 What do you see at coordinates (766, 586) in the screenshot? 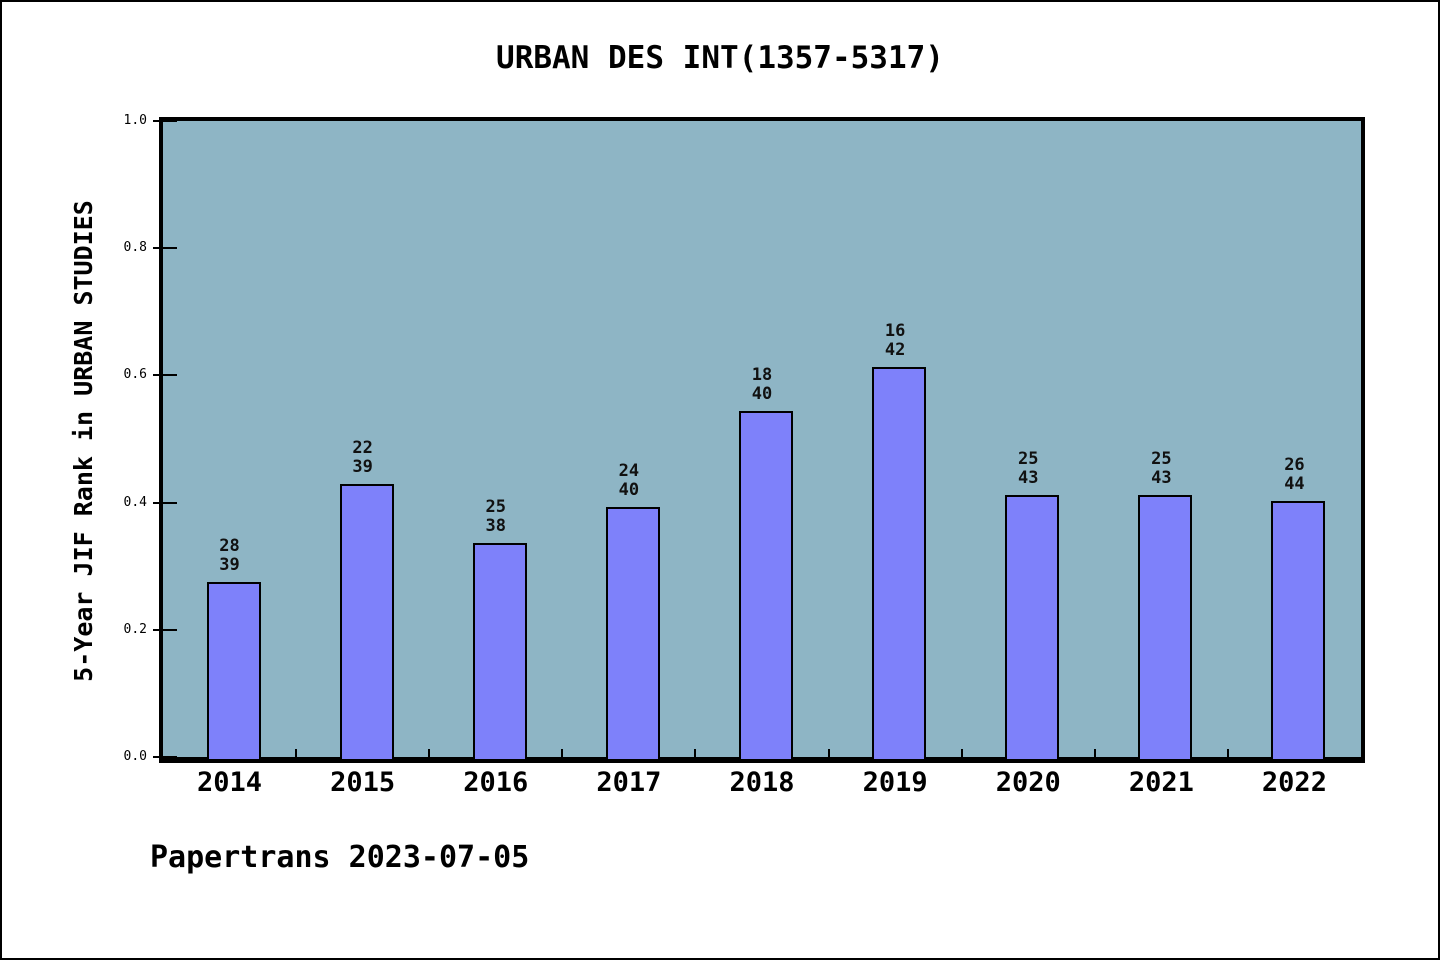
I see `bar-2018` at bounding box center [766, 586].